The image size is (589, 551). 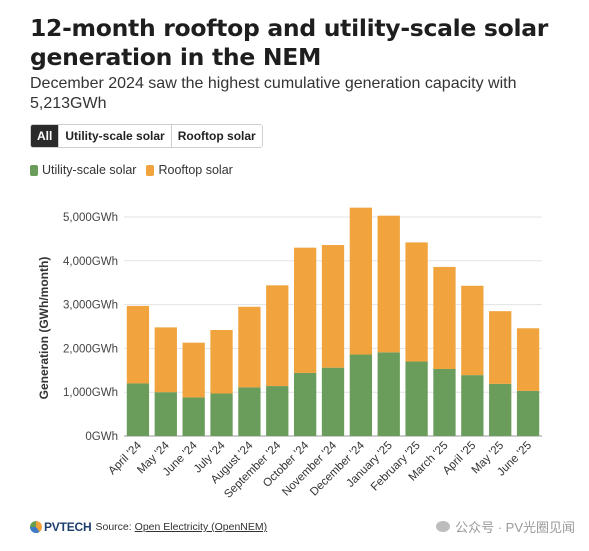 I want to click on pvtech-logo-text: PVTECH, so click(x=68, y=527).